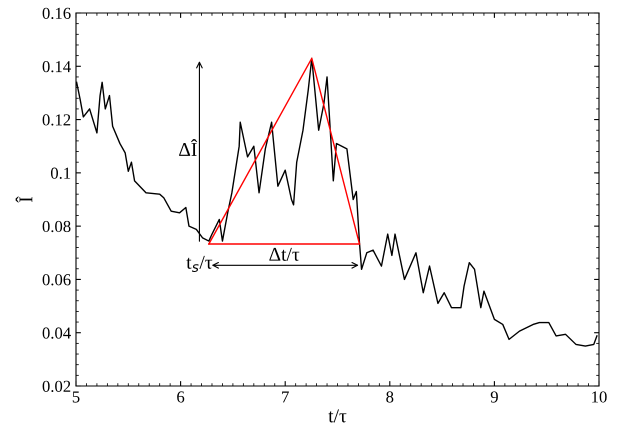 The width and height of the screenshot is (623, 425). I want to click on x-tick-label: 9, so click(494, 397).